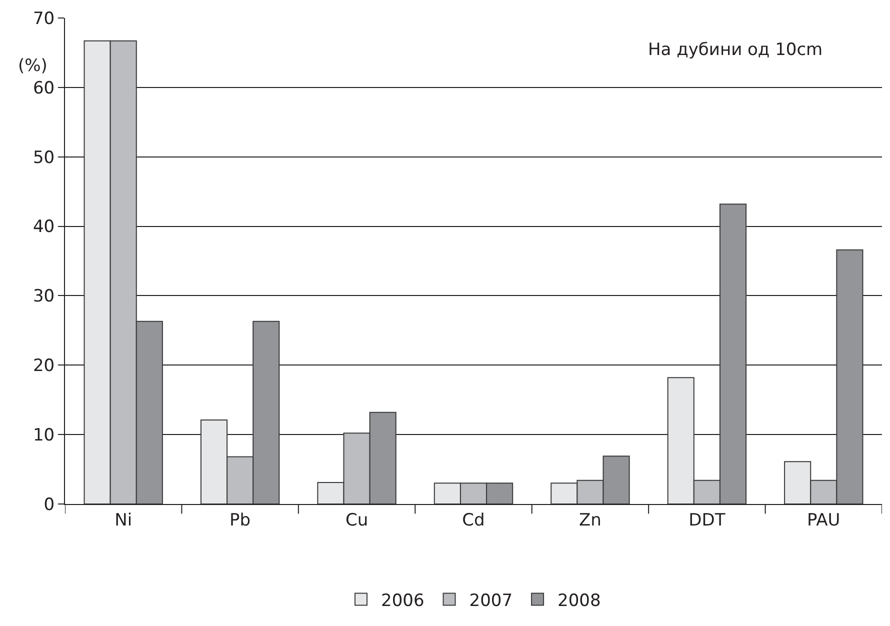 The height and width of the screenshot is (626, 890). Describe the element at coordinates (735, 50) in the screenshot. I see `annotation: На дубини од 10cm` at that location.